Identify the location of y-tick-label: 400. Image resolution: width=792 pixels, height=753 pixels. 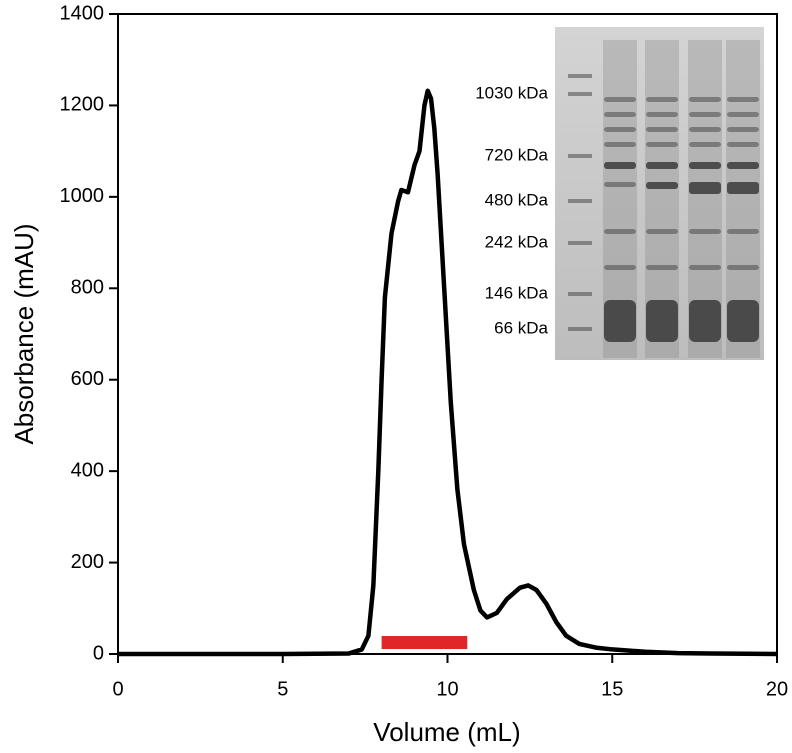
(87, 470).